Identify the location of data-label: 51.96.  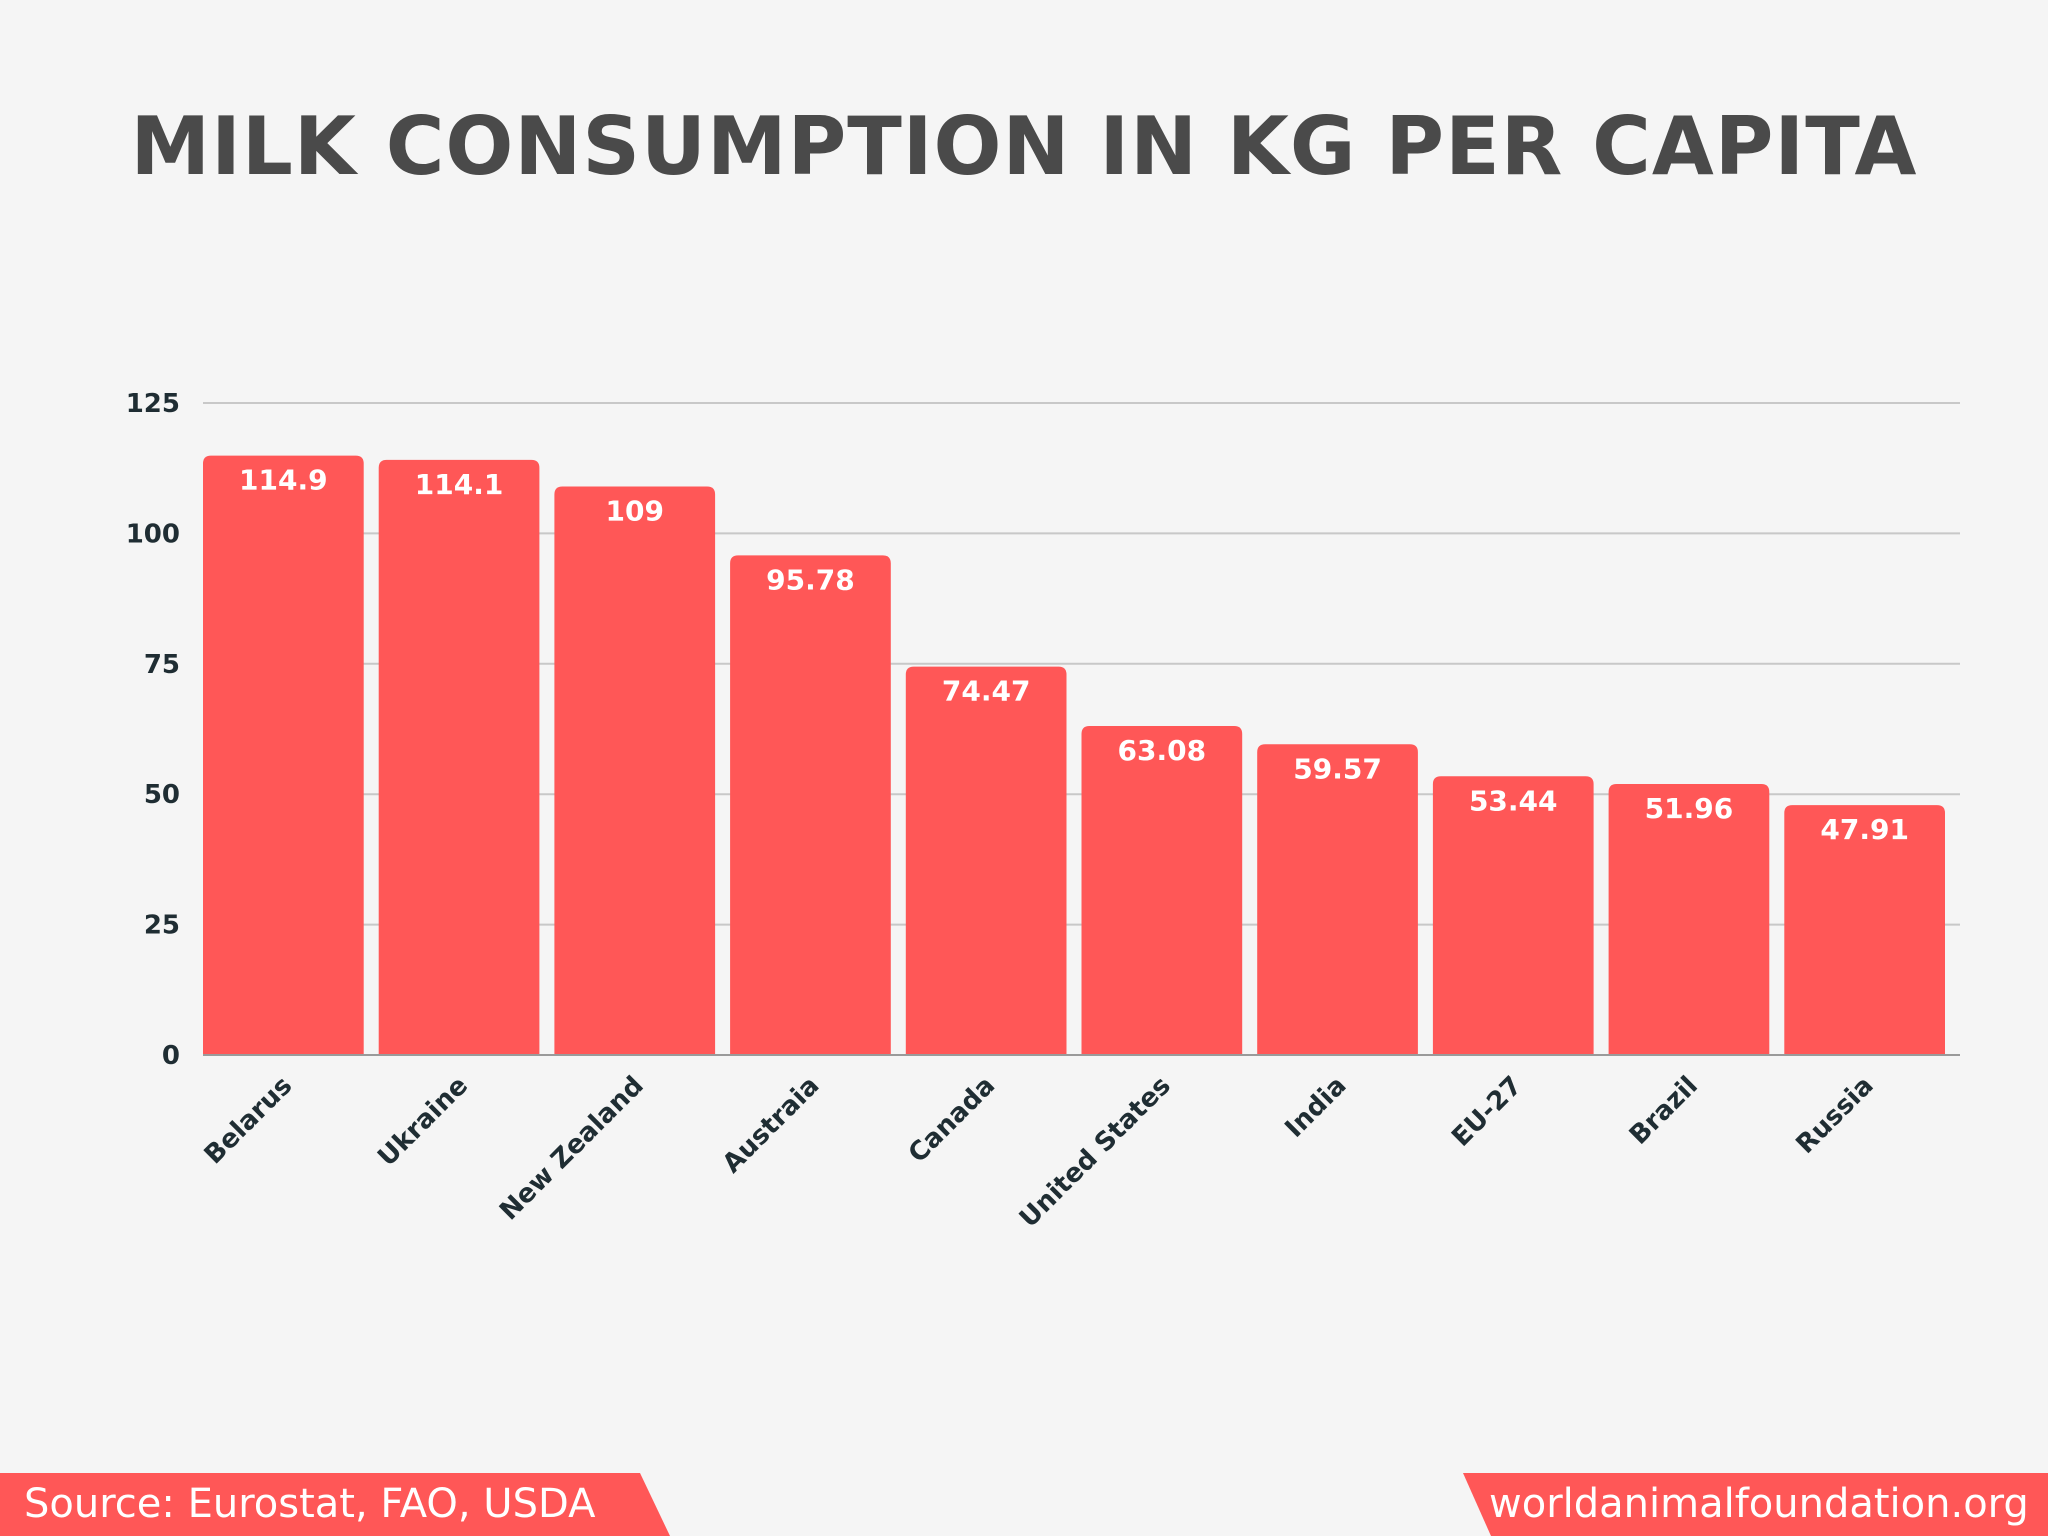
(1689, 808).